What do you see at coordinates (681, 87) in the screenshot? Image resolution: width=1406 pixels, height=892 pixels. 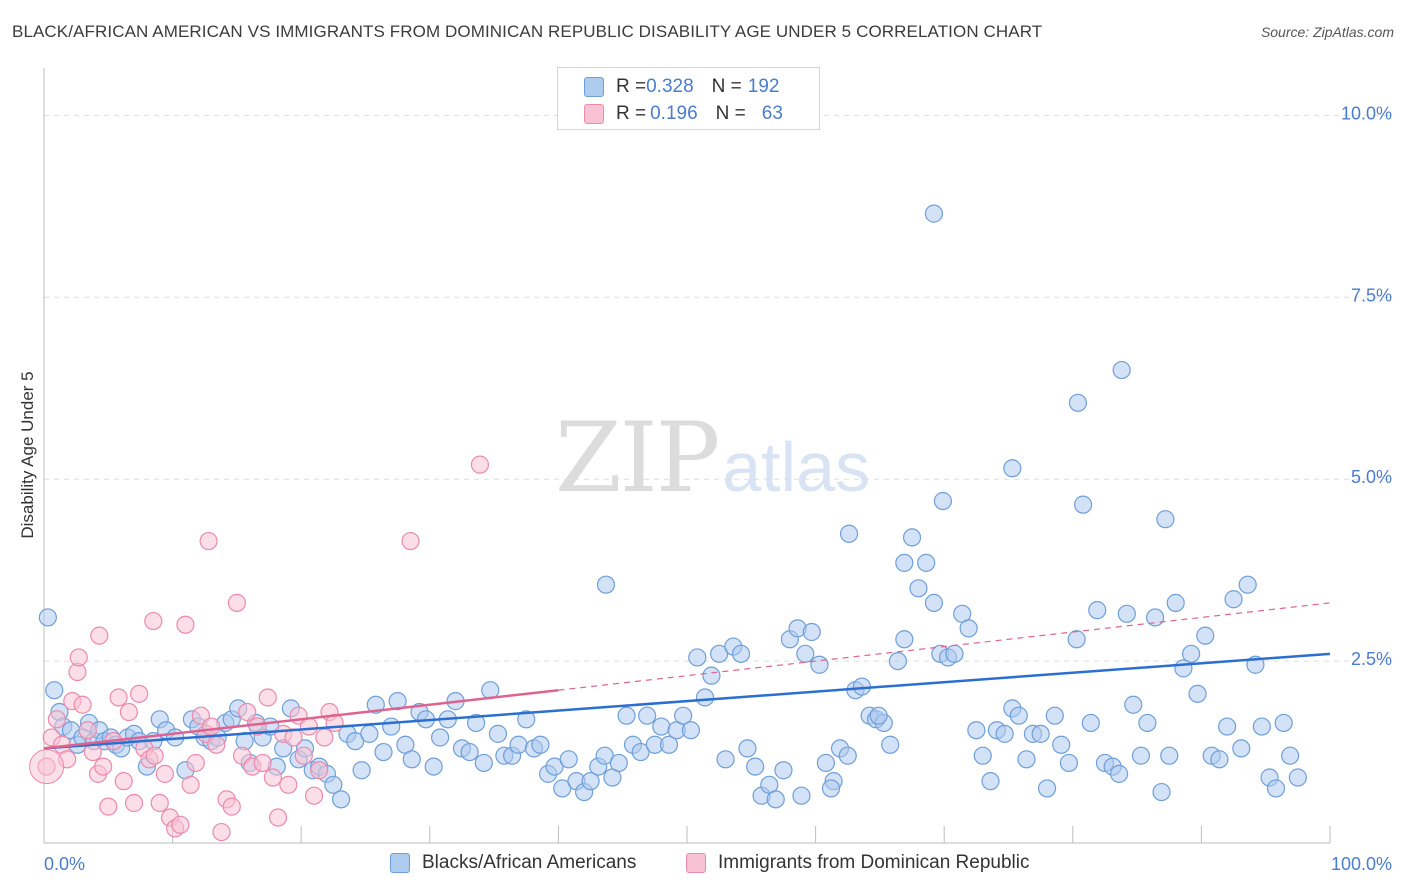 I see `legend-row-blacks: R = 0.328 N = 192` at bounding box center [681, 87].